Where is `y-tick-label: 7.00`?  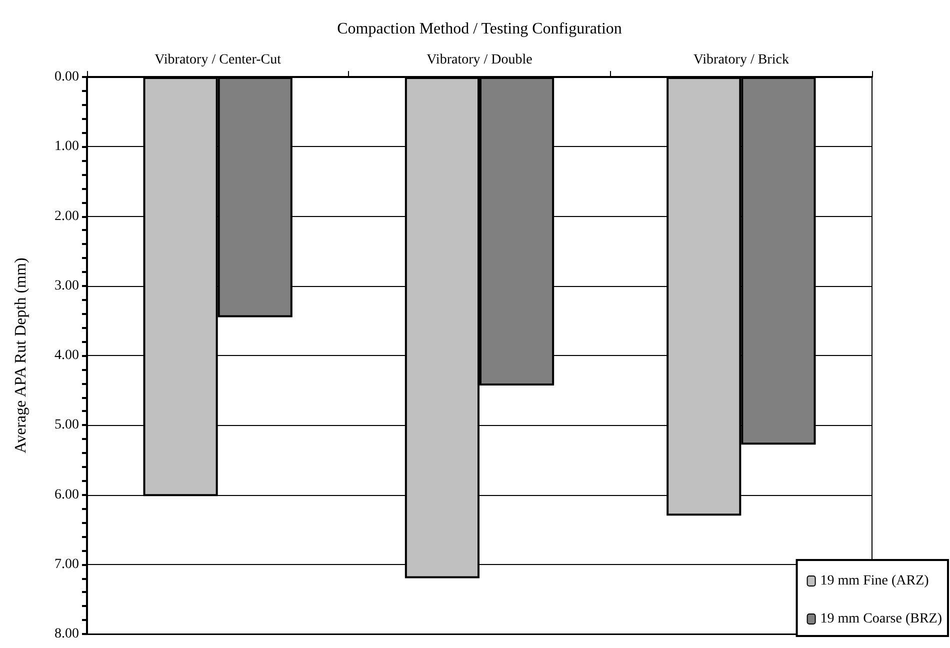
y-tick-label: 7.00 is located at coordinates (66, 564).